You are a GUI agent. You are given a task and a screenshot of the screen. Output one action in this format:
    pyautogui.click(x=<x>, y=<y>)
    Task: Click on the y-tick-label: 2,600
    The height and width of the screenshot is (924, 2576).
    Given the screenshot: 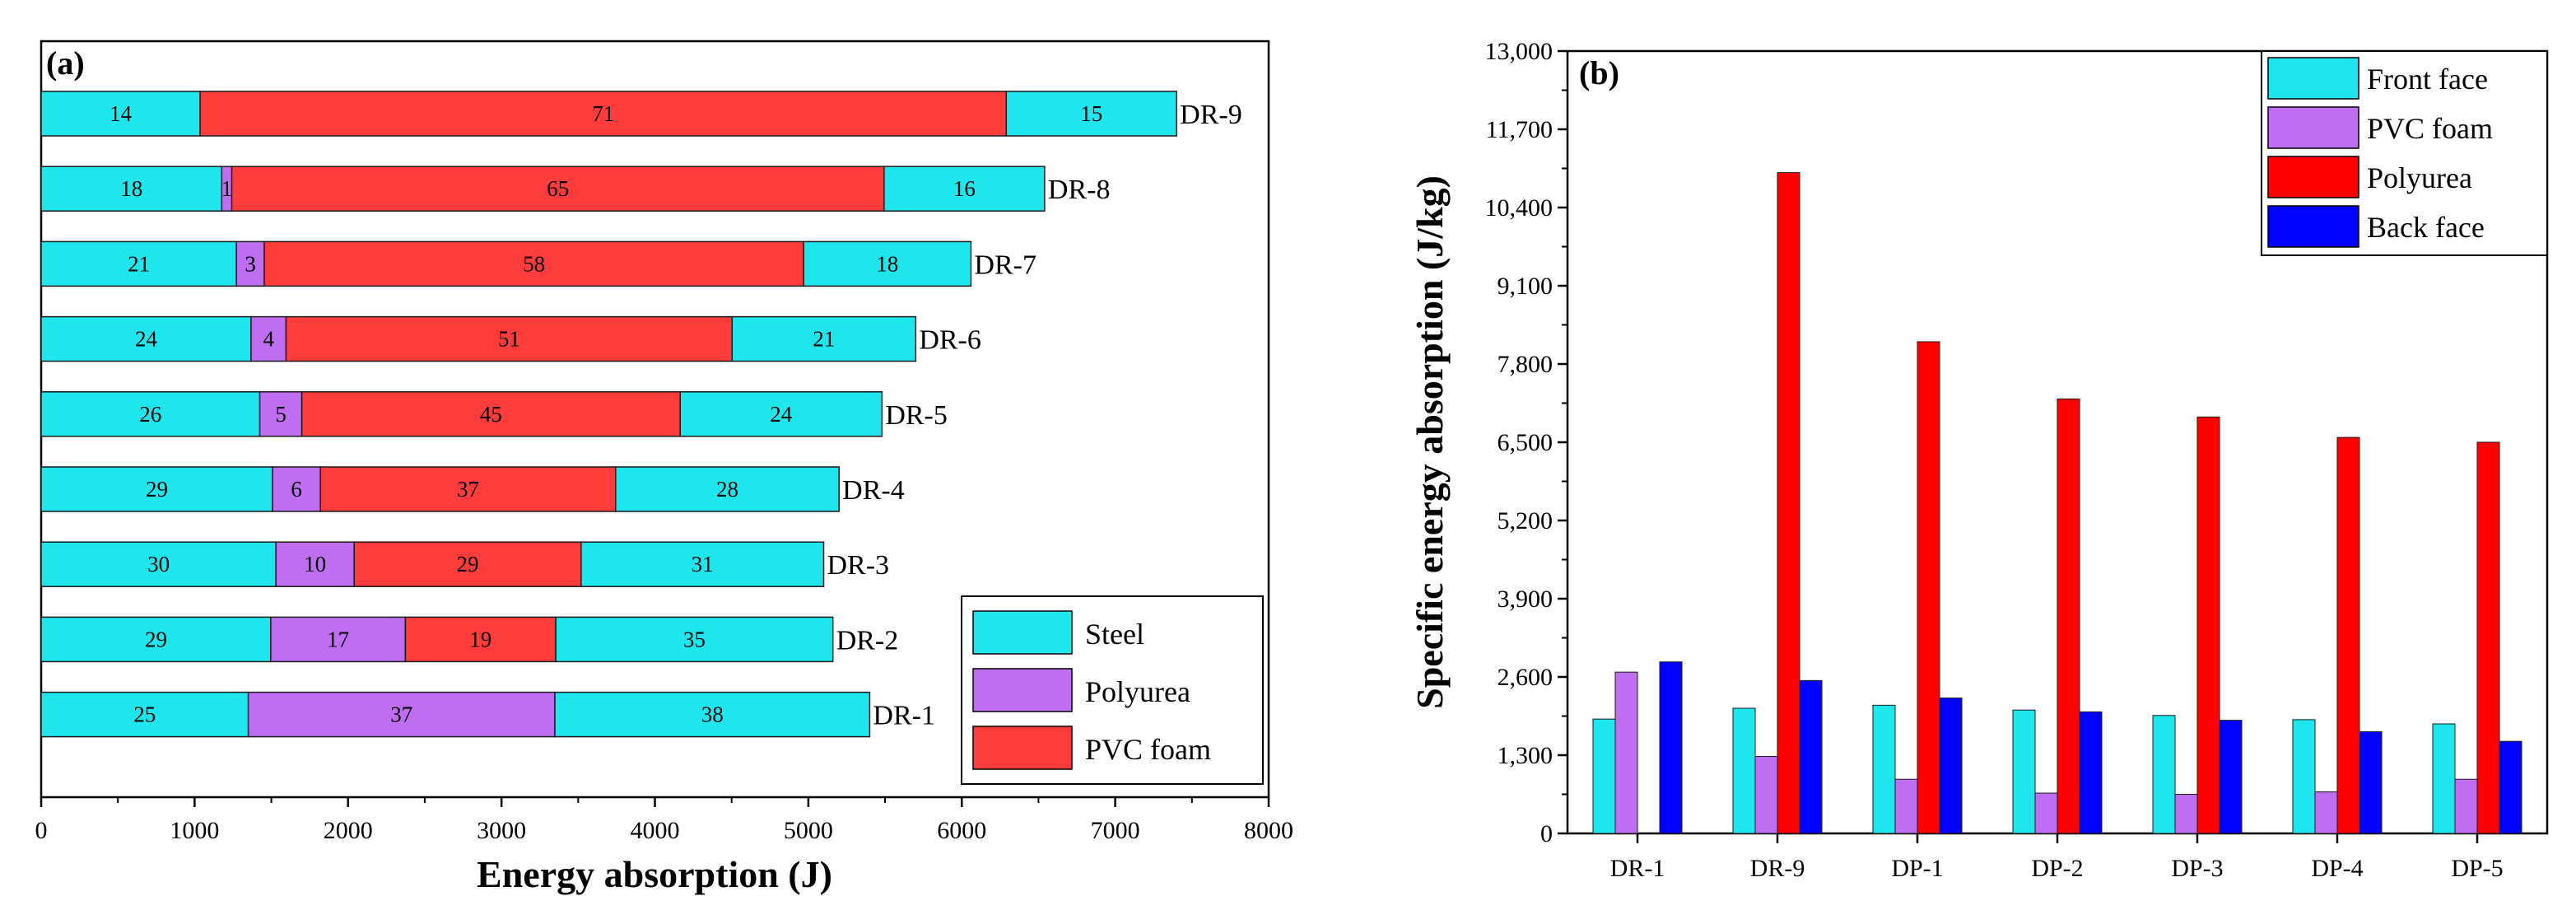 What is the action you would take?
    pyautogui.click(x=1526, y=677)
    